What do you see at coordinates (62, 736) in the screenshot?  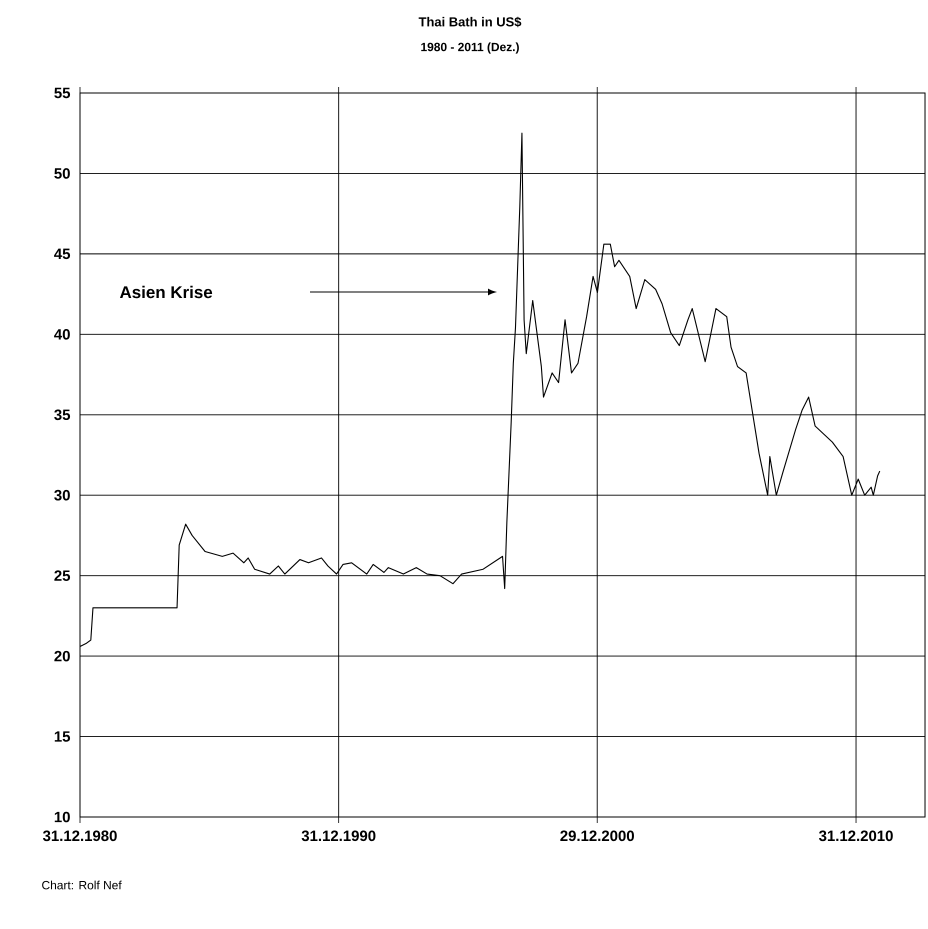 I see `y-tick-label: 15` at bounding box center [62, 736].